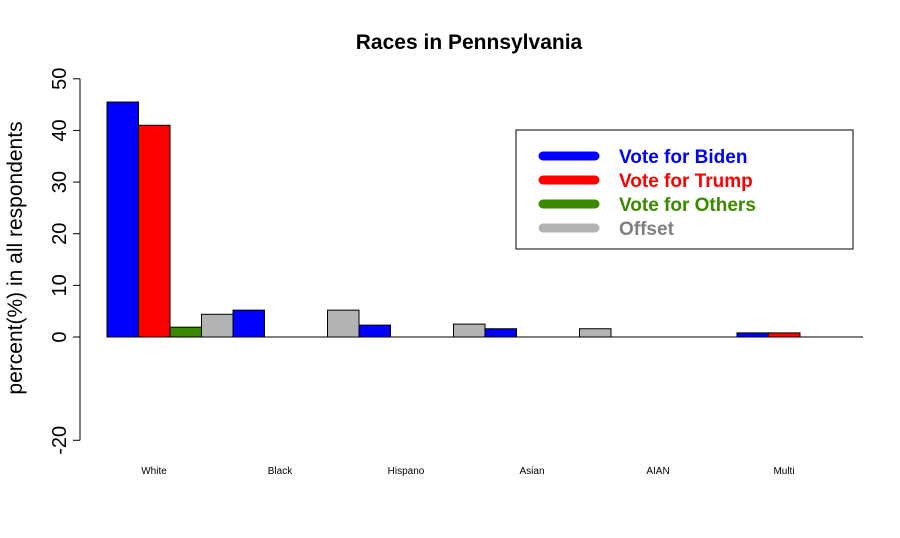 The image size is (900, 538). Describe the element at coordinates (60, 336) in the screenshot. I see `y-tick-label: 0` at that location.